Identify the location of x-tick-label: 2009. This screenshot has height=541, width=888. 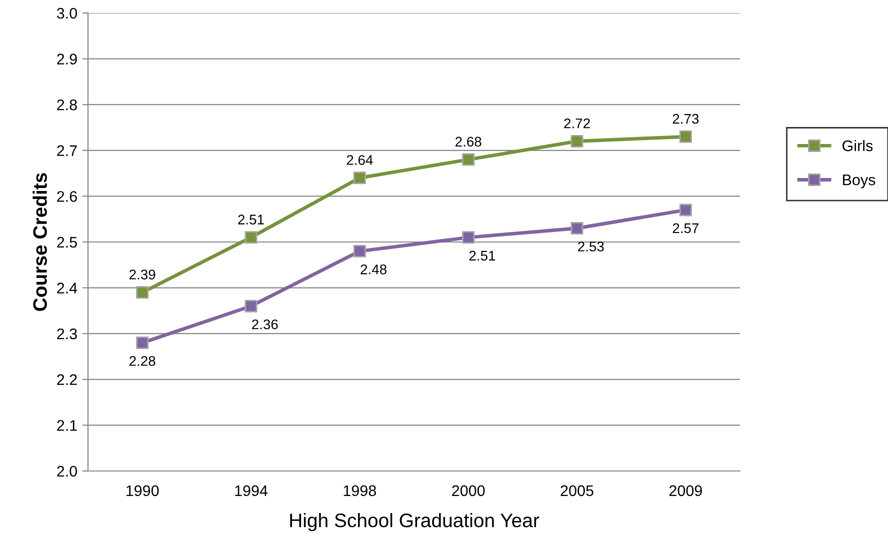
(685, 490).